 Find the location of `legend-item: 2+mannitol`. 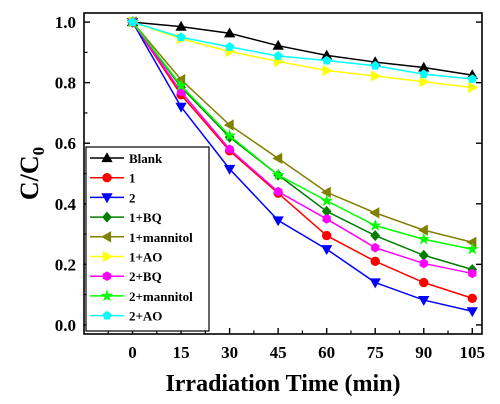

legend-item: 2+mannitol is located at coordinates (141, 296).